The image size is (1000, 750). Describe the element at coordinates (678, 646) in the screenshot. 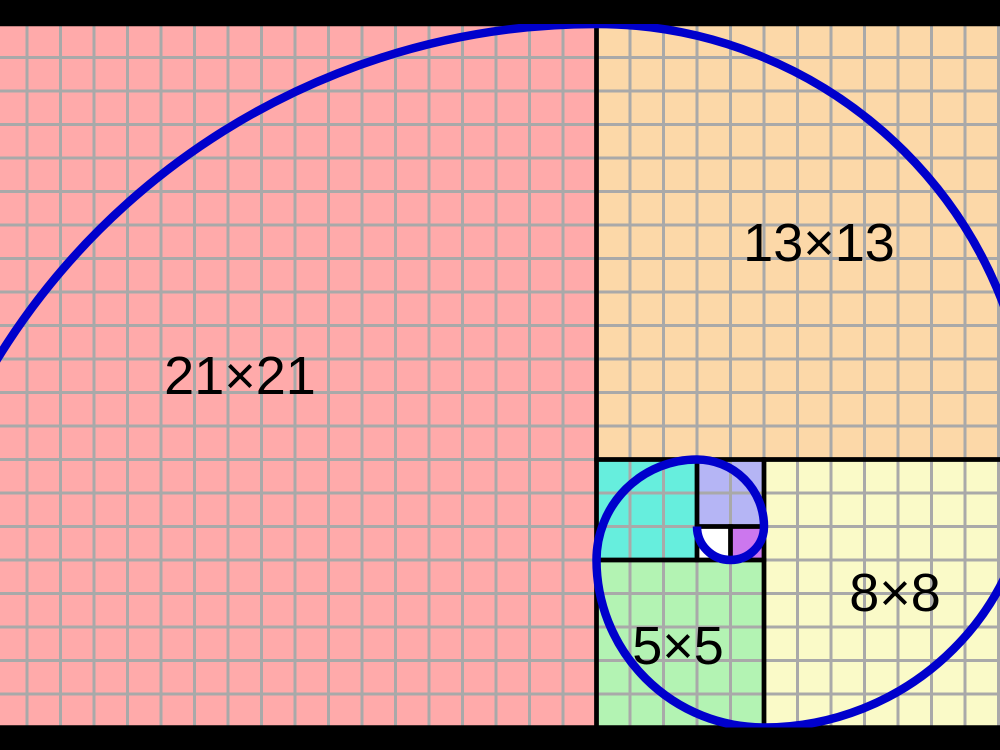

I see `label-square-5: 5×5` at that location.